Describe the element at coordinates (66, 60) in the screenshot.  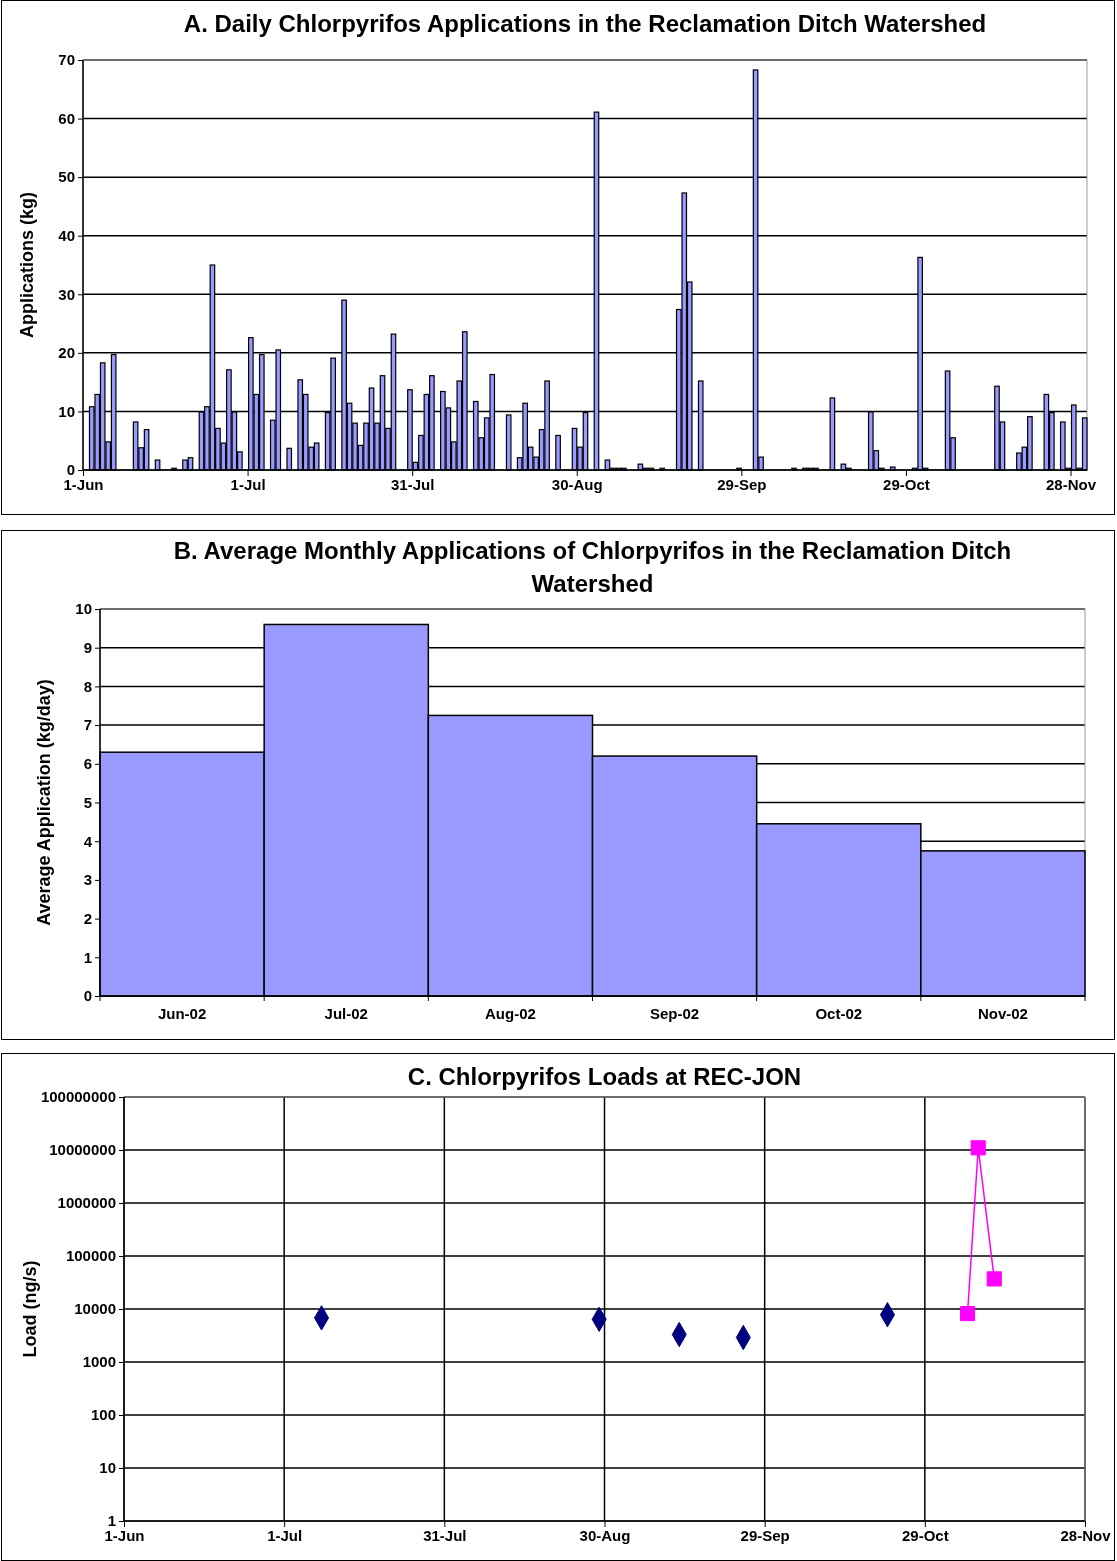
I see `y-tick-label: 70` at that location.